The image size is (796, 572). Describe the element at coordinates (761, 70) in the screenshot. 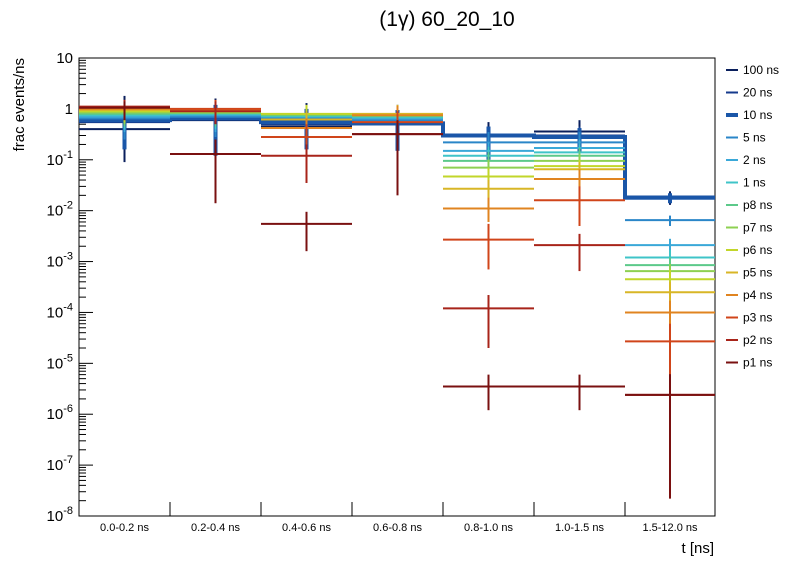

I see `legend-label: 100 ns` at that location.